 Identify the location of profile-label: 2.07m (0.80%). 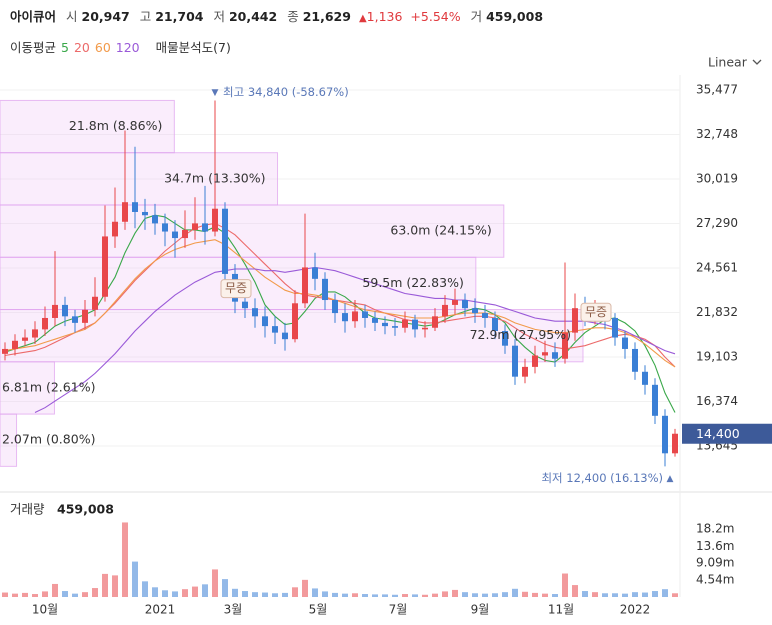
(48, 439).